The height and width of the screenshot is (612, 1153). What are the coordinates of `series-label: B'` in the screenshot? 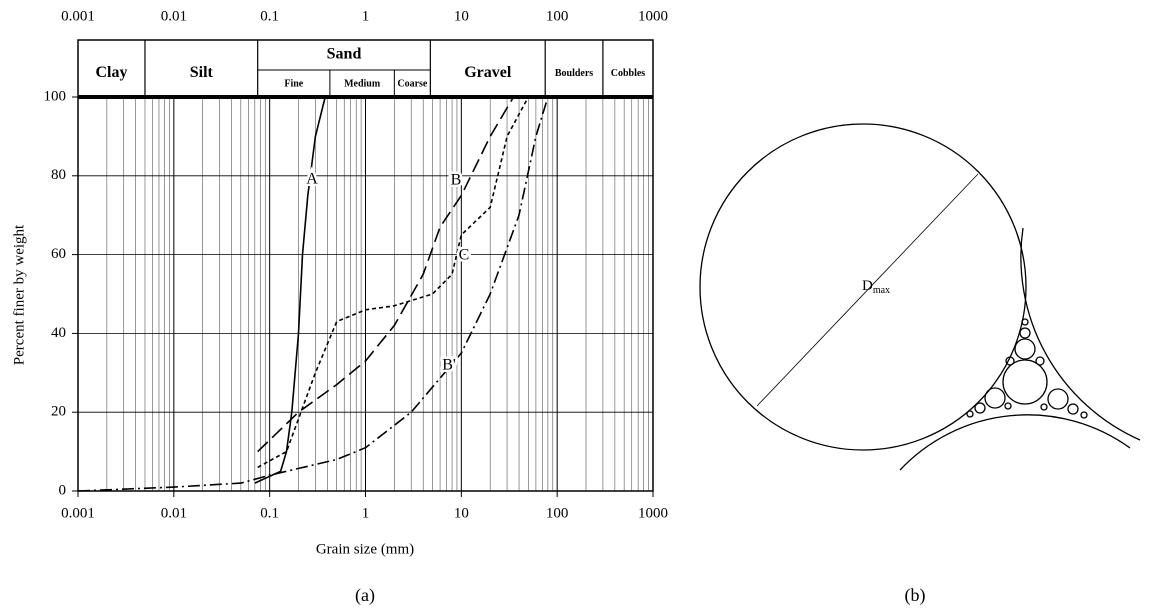 It's located at (449, 365).